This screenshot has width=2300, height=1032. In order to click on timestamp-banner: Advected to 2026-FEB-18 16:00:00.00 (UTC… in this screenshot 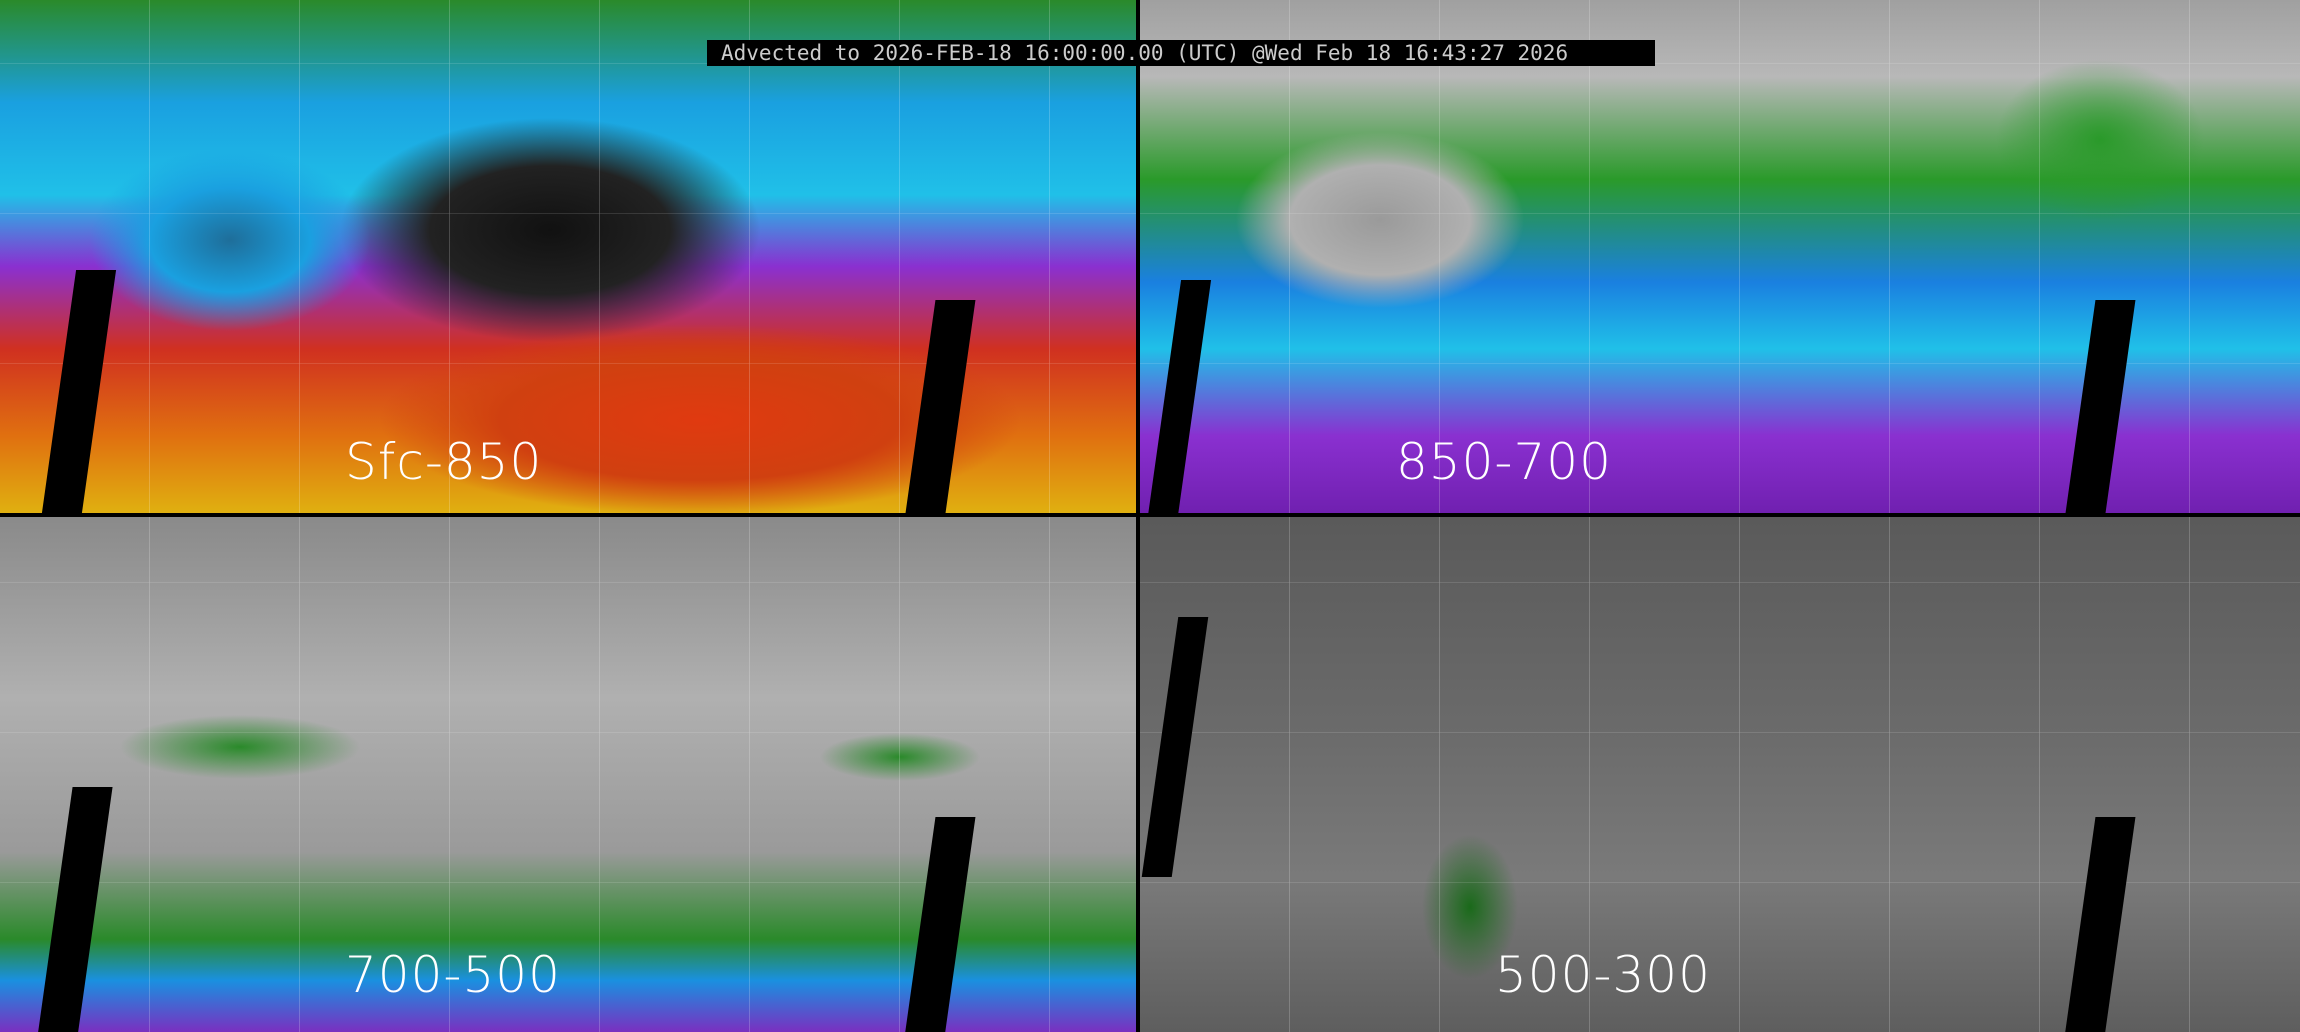, I will do `click(1181, 53)`.